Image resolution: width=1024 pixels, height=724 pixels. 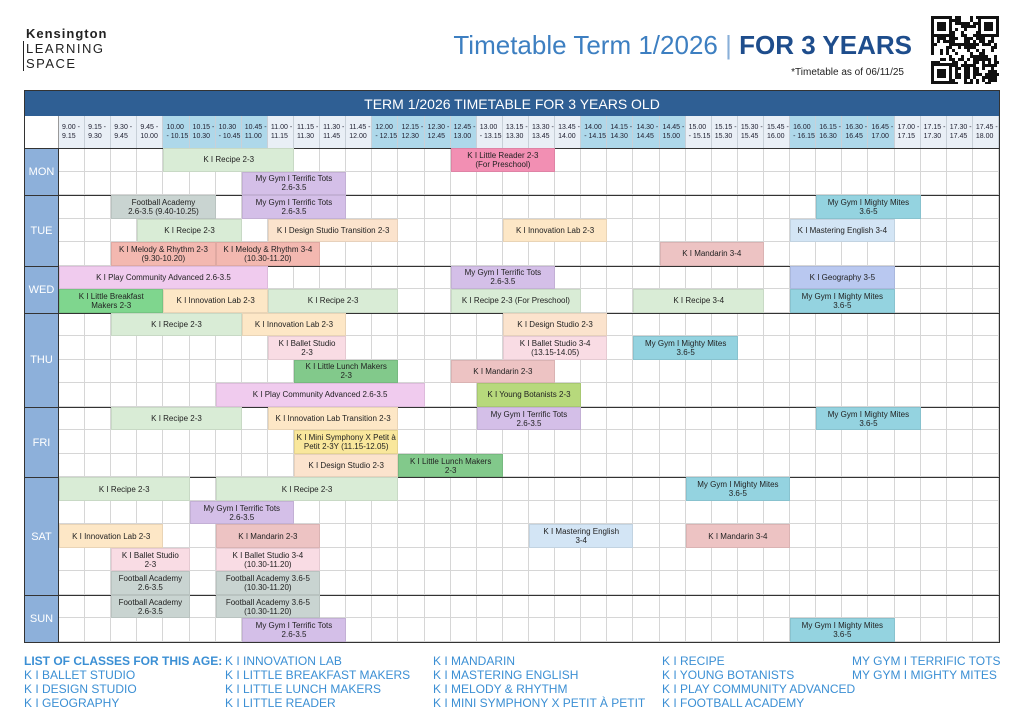 What do you see at coordinates (294, 324) in the screenshot?
I see `class-text: K I Innovation Lab 2-3` at bounding box center [294, 324].